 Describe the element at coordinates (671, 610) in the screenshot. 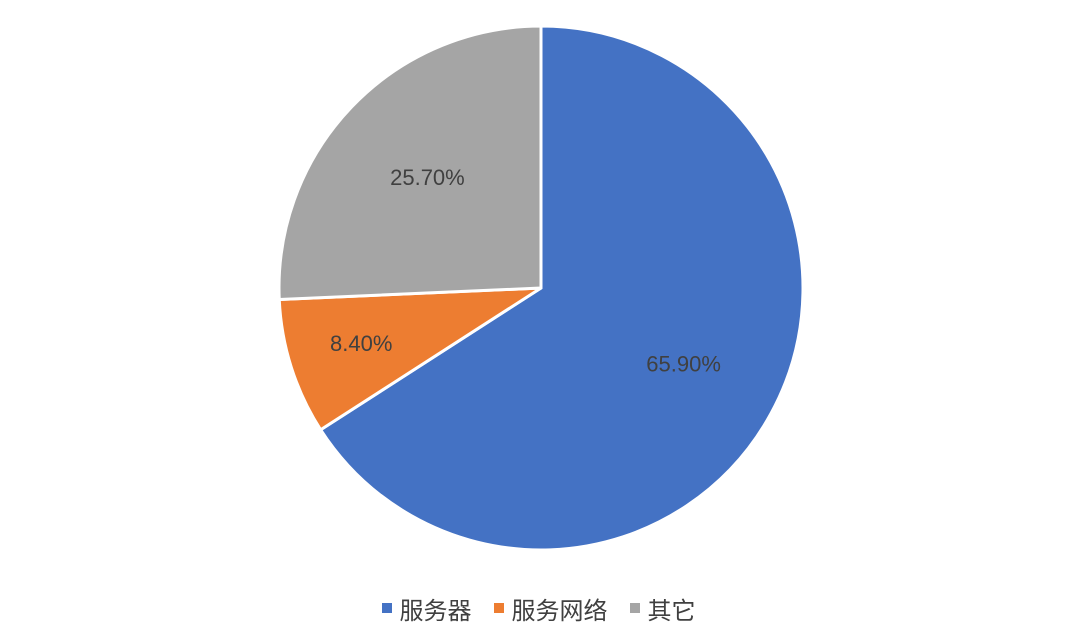

I see `legend-label-other: 其它` at that location.